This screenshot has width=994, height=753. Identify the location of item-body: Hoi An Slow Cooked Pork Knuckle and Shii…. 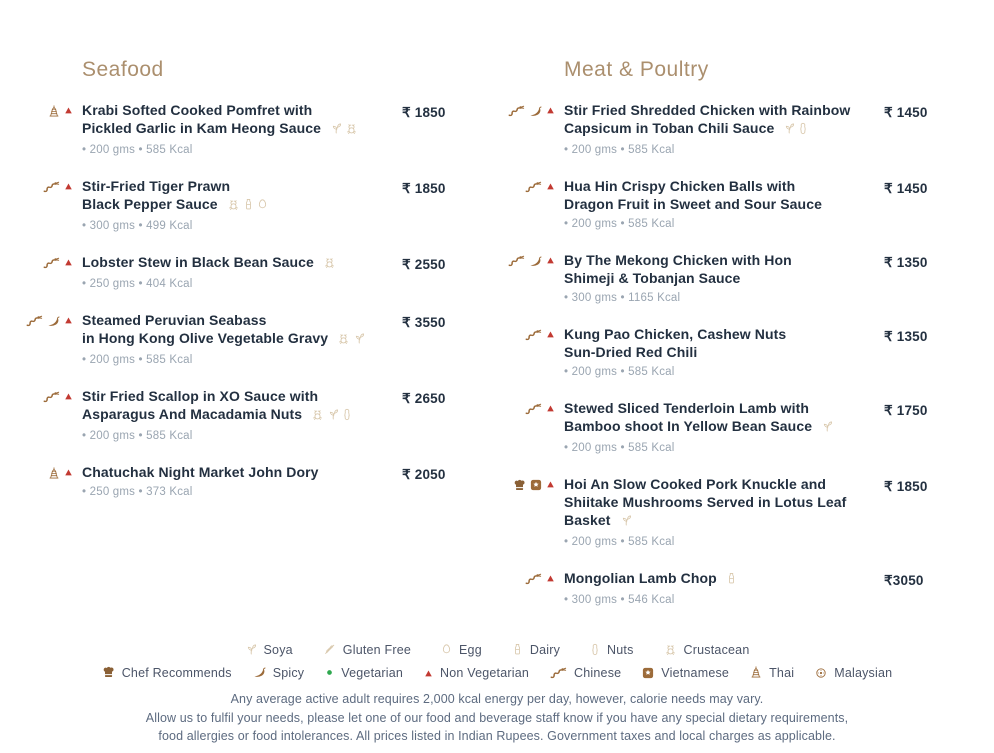
(724, 512).